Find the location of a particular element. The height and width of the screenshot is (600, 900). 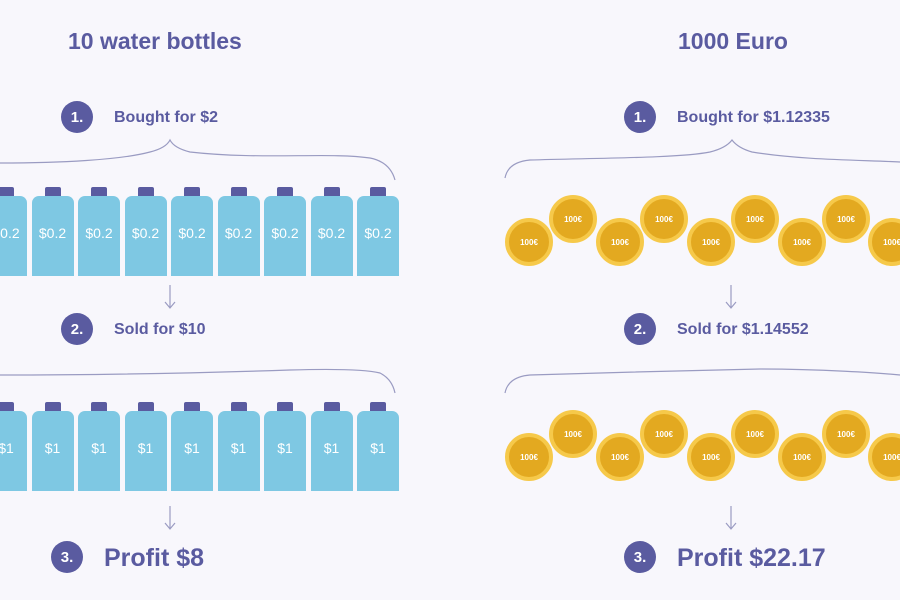

left-step-2-number: 2. is located at coordinates (77, 329).